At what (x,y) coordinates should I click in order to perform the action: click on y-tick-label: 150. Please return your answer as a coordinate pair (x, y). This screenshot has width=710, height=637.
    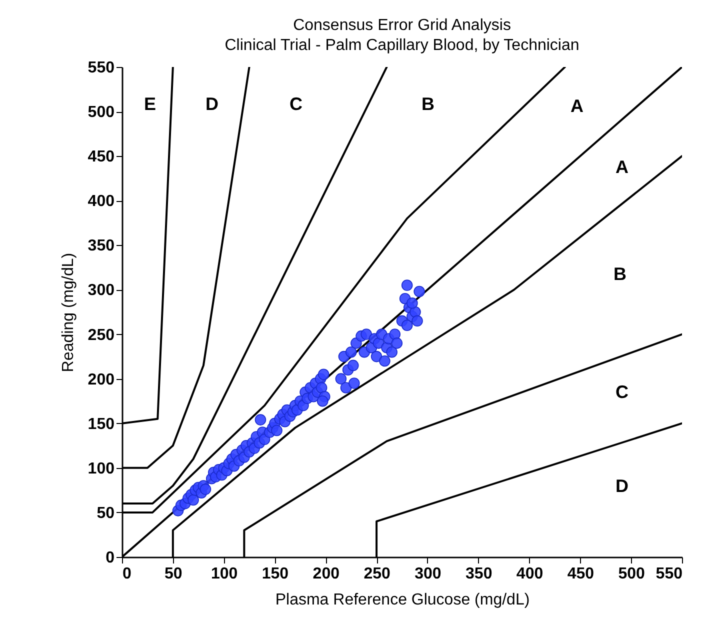
    Looking at the image, I should click on (101, 424).